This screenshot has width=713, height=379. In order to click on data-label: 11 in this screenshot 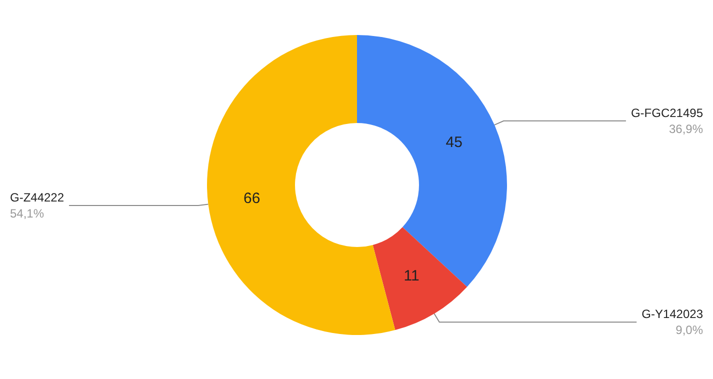, I will do `click(412, 275)`.